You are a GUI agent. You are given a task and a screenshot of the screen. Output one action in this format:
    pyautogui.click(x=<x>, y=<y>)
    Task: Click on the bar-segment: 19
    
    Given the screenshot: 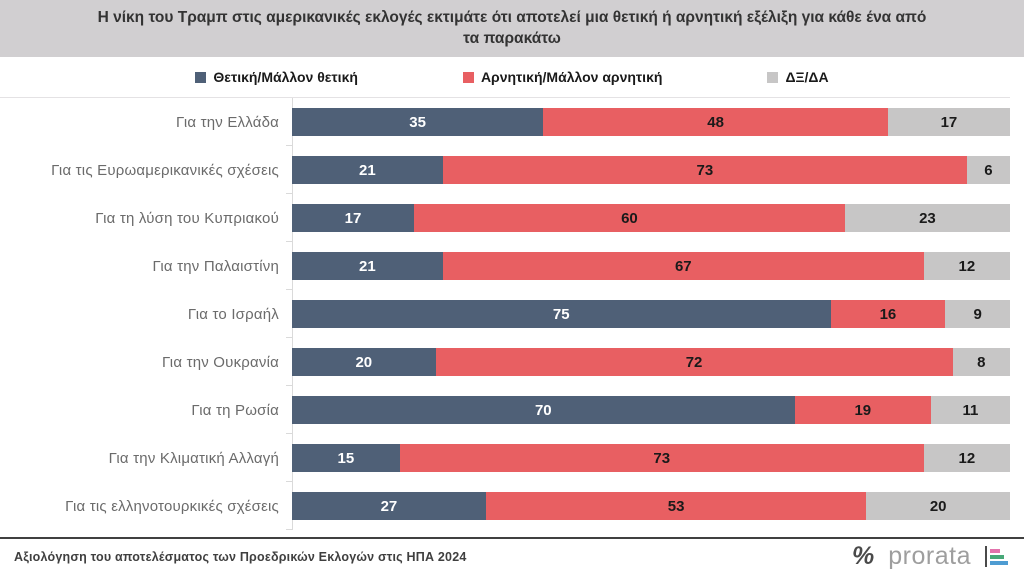 What is the action you would take?
    pyautogui.click(x=862, y=410)
    